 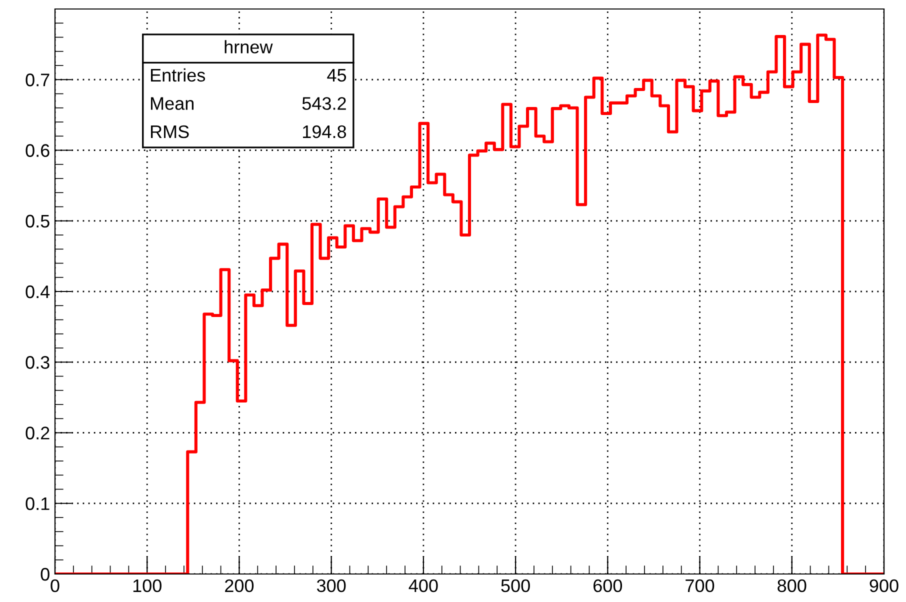 What do you see at coordinates (38, 150) in the screenshot?
I see `y-tick-label: 0.6` at bounding box center [38, 150].